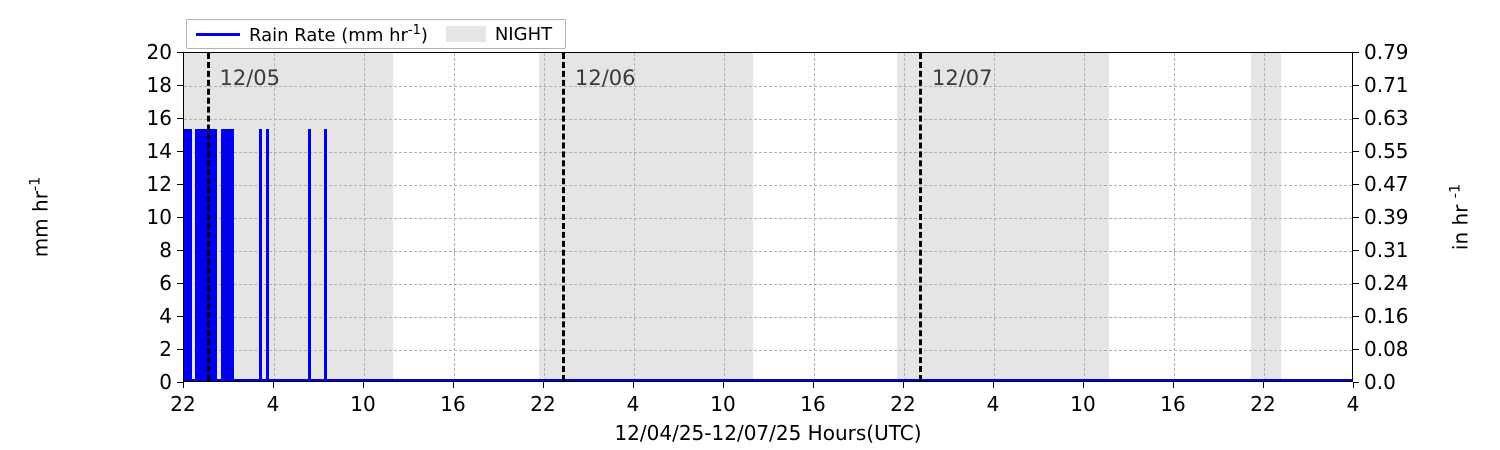  Describe the element at coordinates (1386, 217) in the screenshot. I see `y-tick-label-right: 0.39` at that location.